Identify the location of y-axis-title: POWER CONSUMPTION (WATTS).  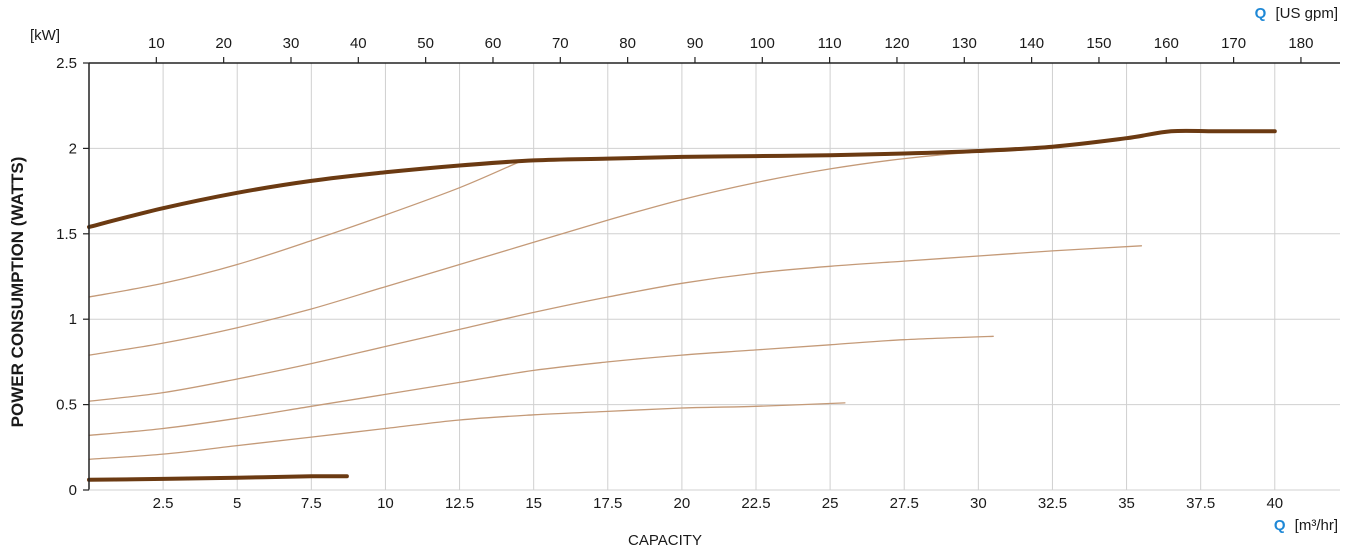
(17, 292).